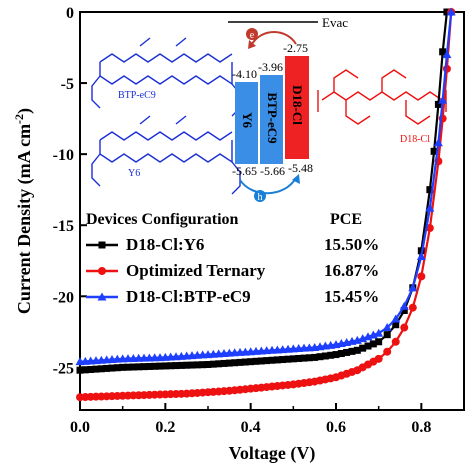 This screenshot has width=474, height=473. Describe the element at coordinates (260, 197) in the screenshot. I see `hole-badge-label: h` at that location.